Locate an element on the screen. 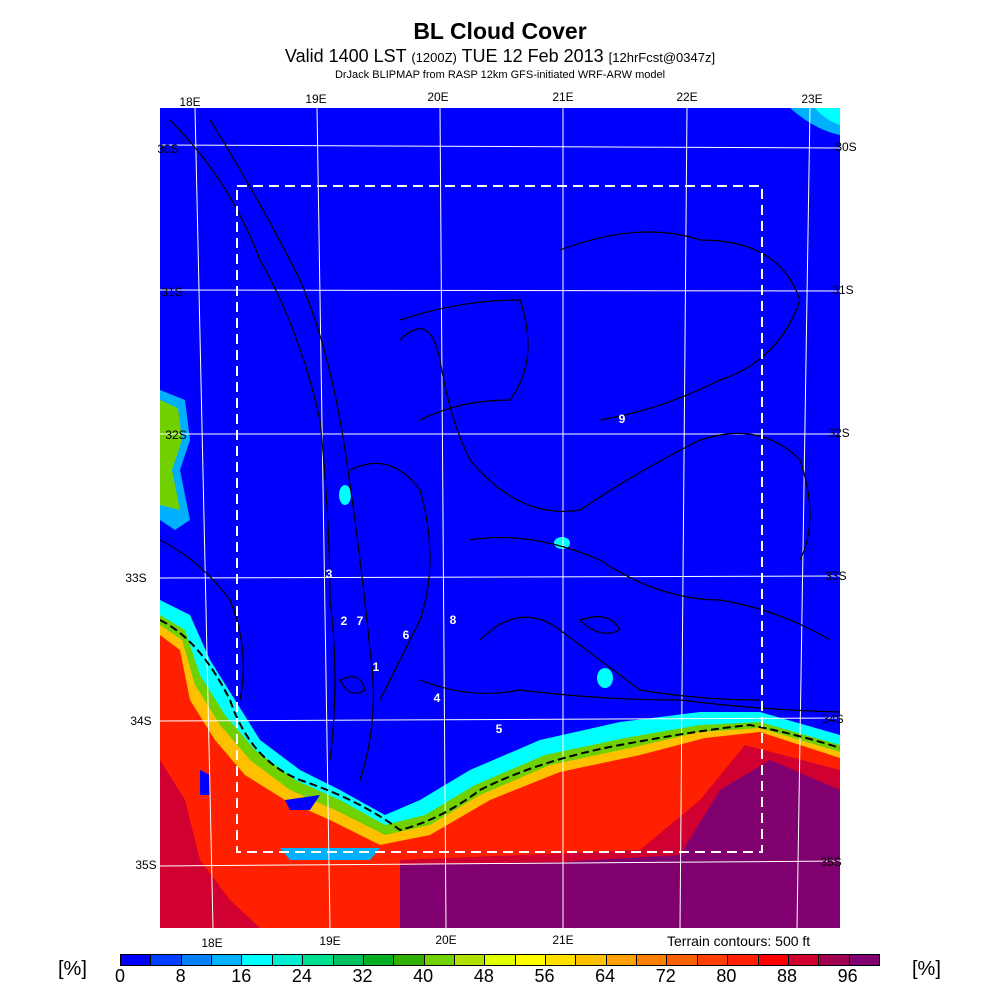 The height and width of the screenshot is (1000, 1000). colorbar-unit-left: [%] is located at coordinates (72, 969).